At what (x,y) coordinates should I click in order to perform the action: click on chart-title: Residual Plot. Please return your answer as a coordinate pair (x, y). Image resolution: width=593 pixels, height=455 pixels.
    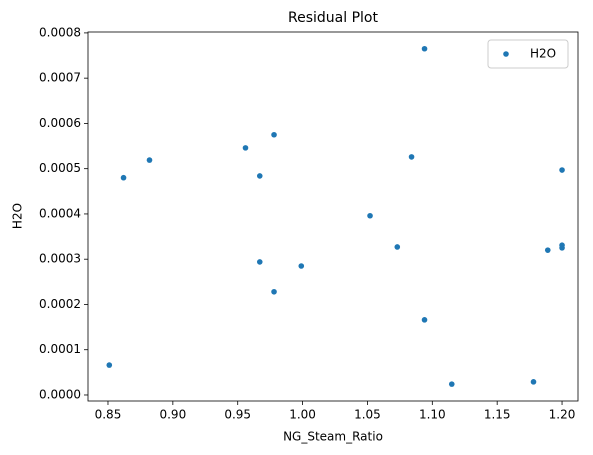
    Looking at the image, I should click on (333, 18).